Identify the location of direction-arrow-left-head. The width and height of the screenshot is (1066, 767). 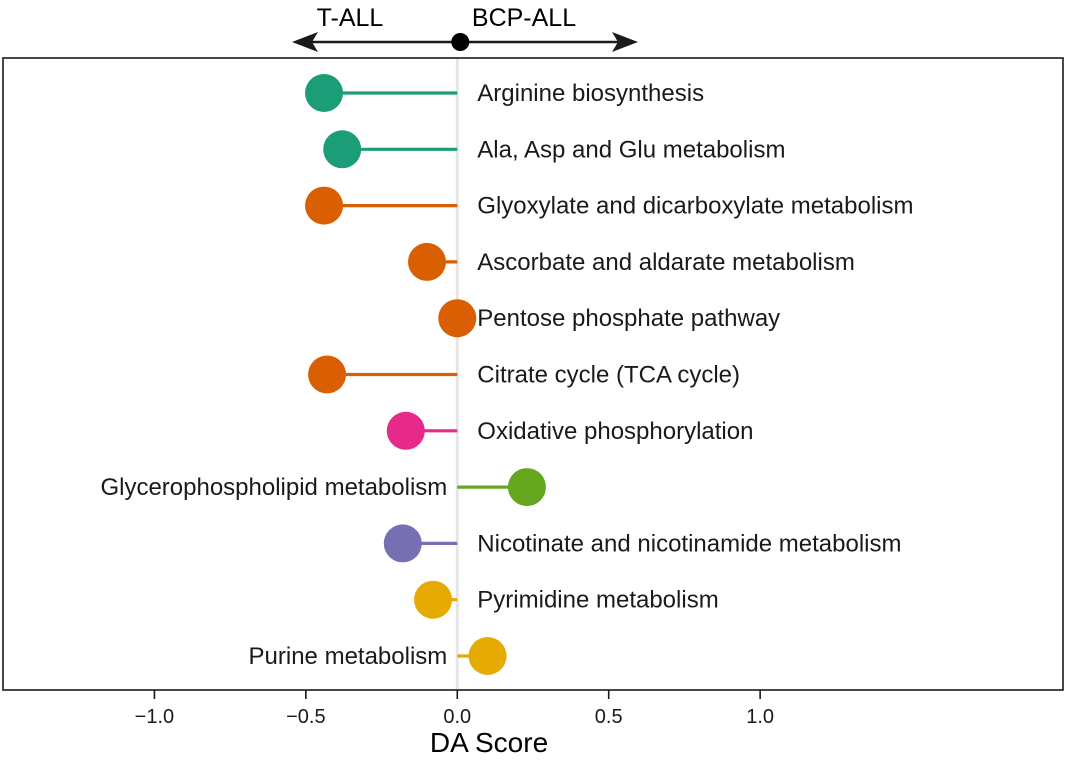
(305, 42).